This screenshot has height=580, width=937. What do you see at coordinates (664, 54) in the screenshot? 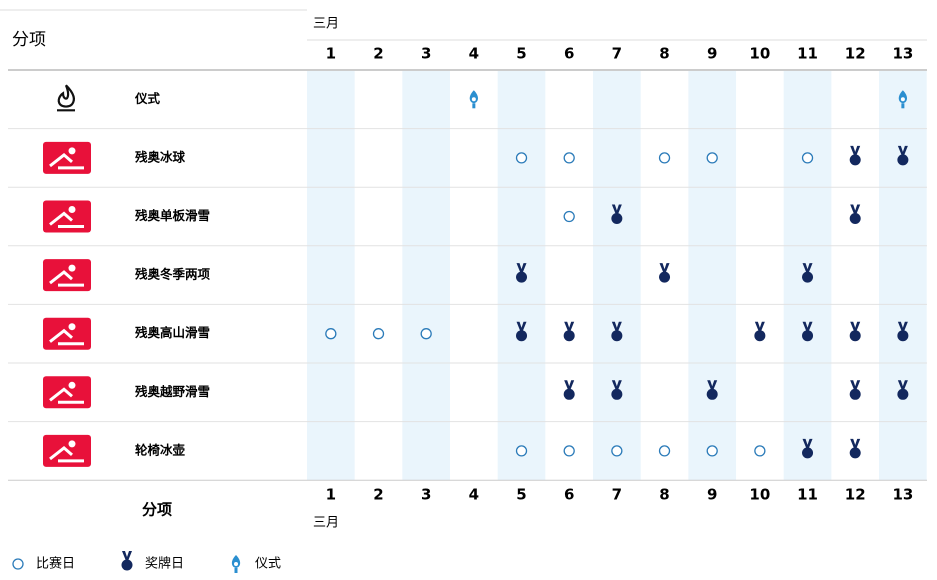
I see `day-label: 8` at bounding box center [664, 54].